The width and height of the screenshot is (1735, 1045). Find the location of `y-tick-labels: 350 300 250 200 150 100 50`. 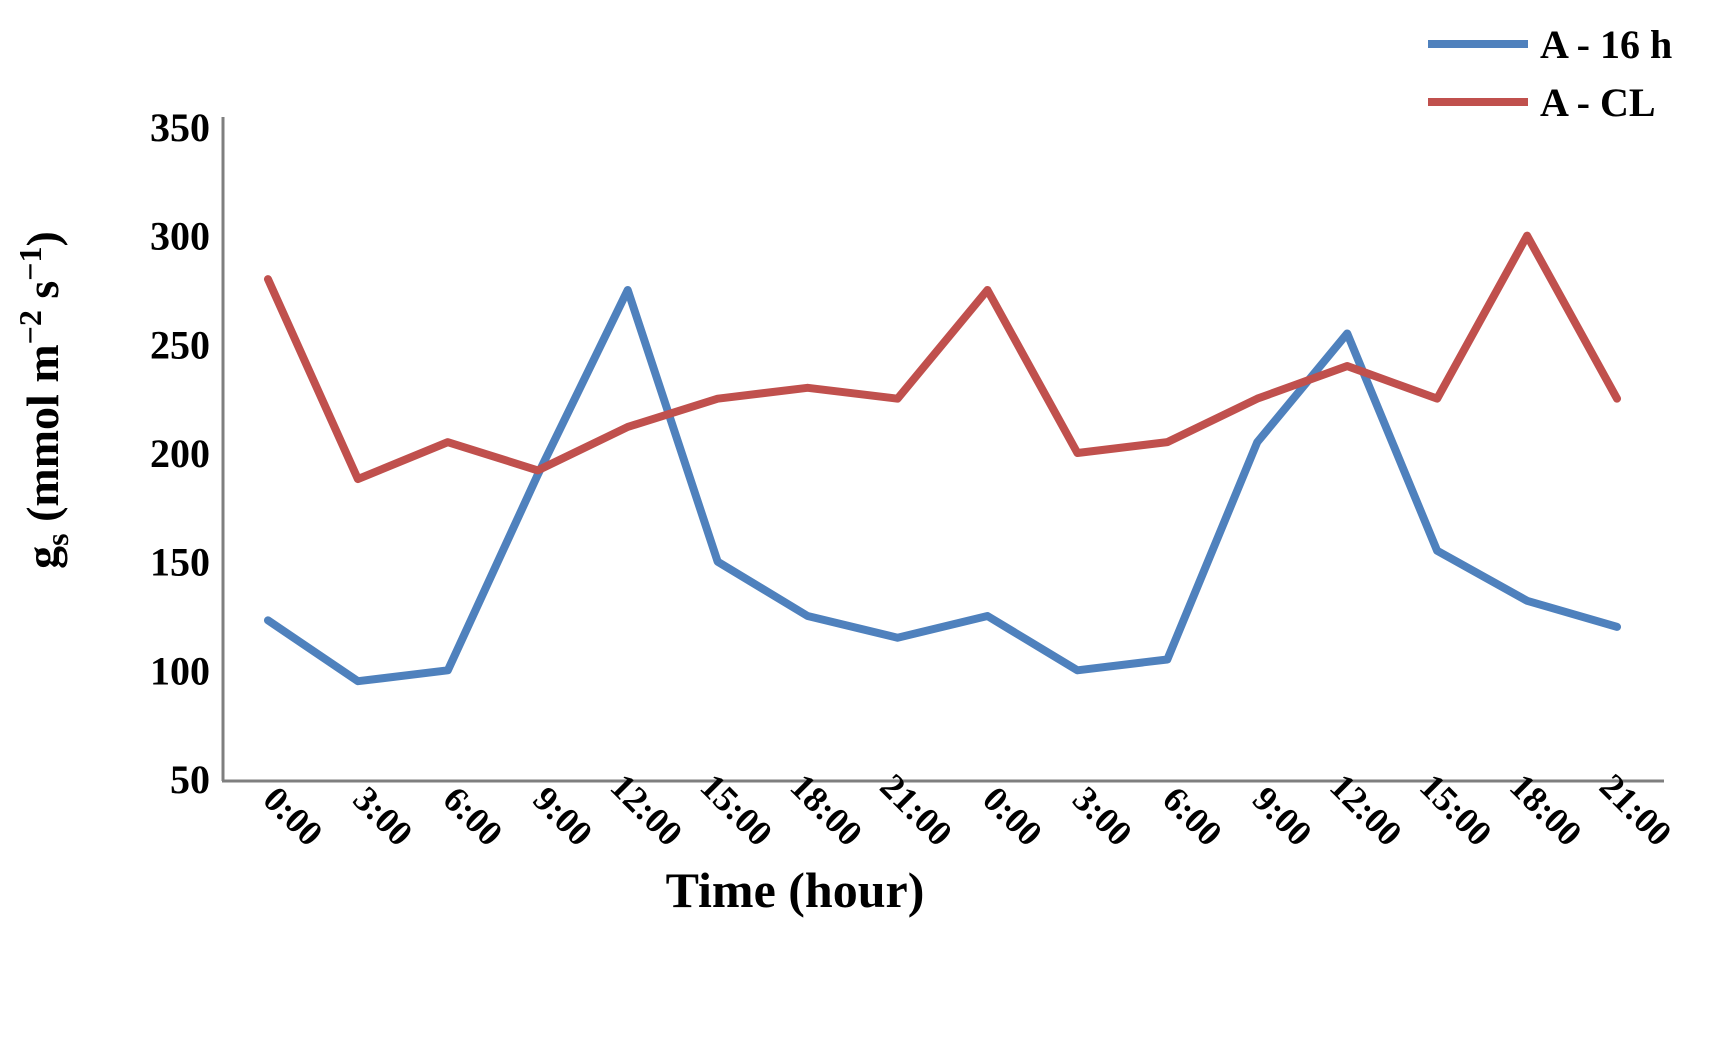

y-tick-labels: 350 300 250 200 150 100 50 is located at coordinates (180, 453).